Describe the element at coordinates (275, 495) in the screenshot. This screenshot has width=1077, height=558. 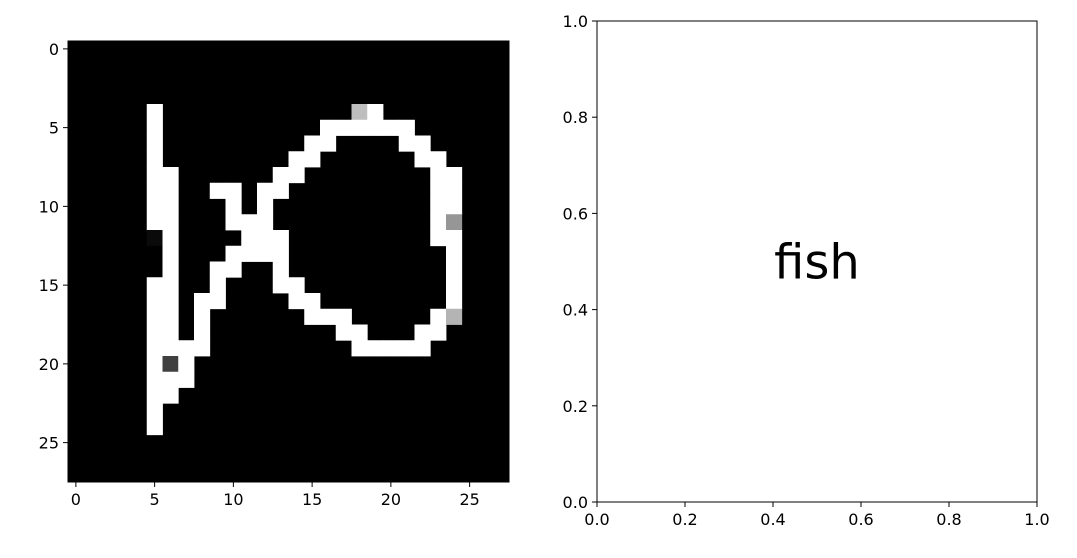
I see `image-x-axis: 0 5 10 15 20 25` at that location.